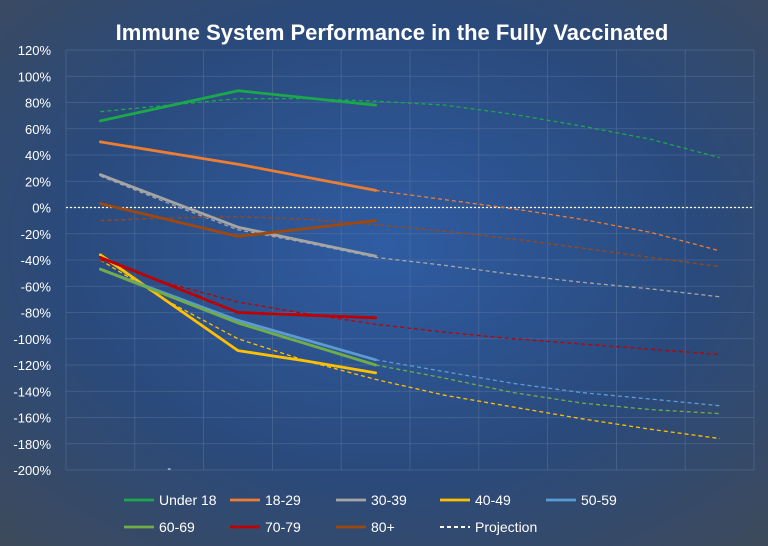  I want to click on legend-item-40-49: 40-49, so click(475, 500).